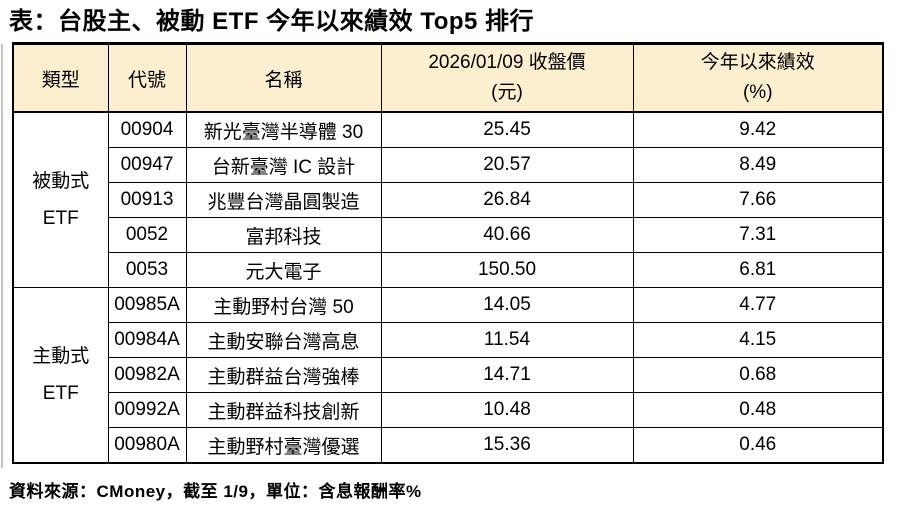 Image resolution: width=899 pixels, height=505 pixels. I want to click on perf-cell: 4.77, so click(758, 305).